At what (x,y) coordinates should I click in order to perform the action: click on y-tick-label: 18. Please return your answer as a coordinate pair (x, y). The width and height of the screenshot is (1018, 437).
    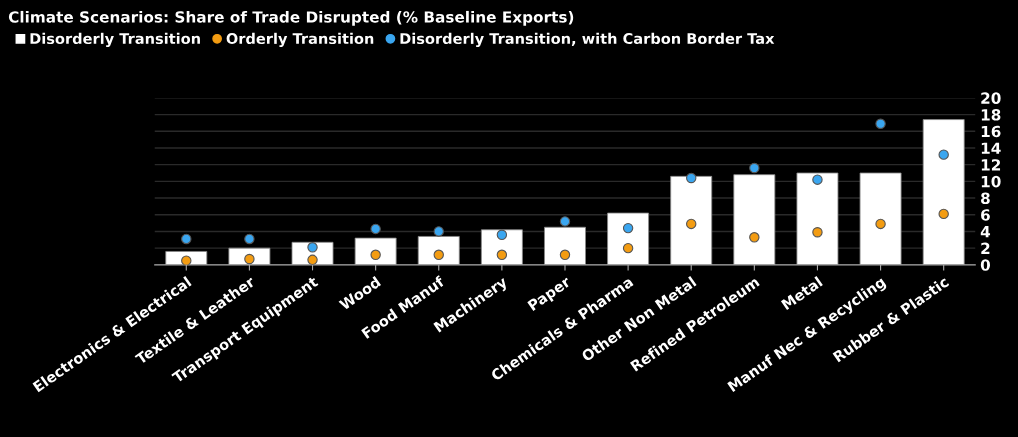
    Looking at the image, I should click on (991, 115).